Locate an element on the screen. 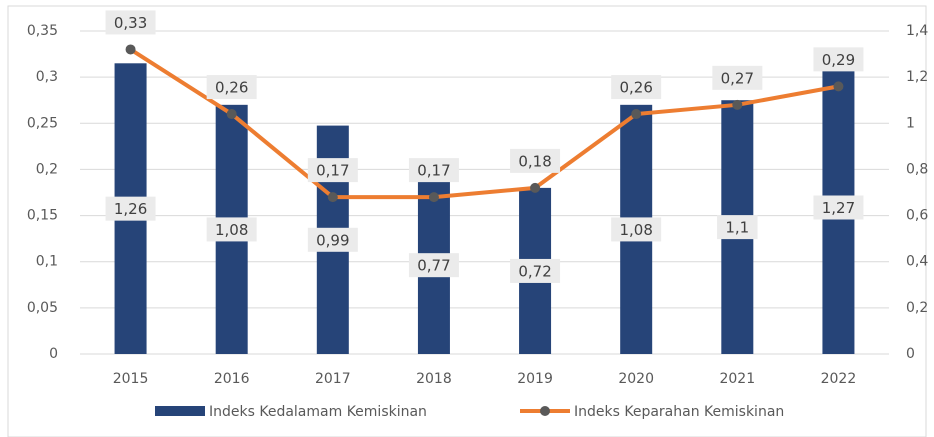 Image resolution: width=934 pixels, height=437 pixels. data-label: 0,77 is located at coordinates (433, 266).